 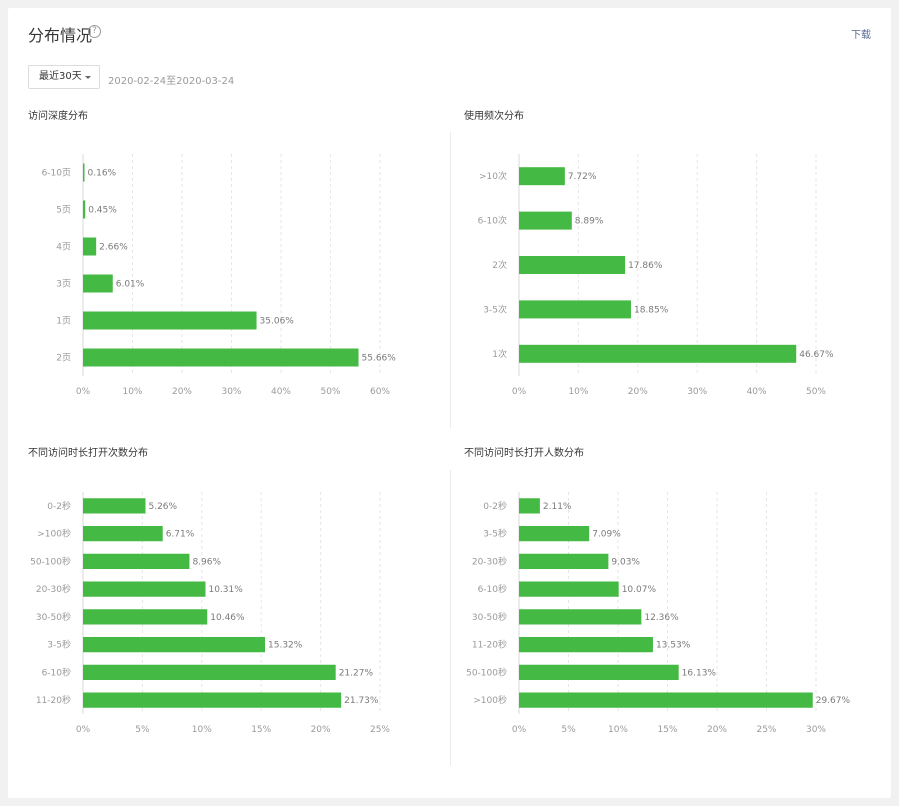 I want to click on data-label: 46.67%, so click(x=816, y=355).